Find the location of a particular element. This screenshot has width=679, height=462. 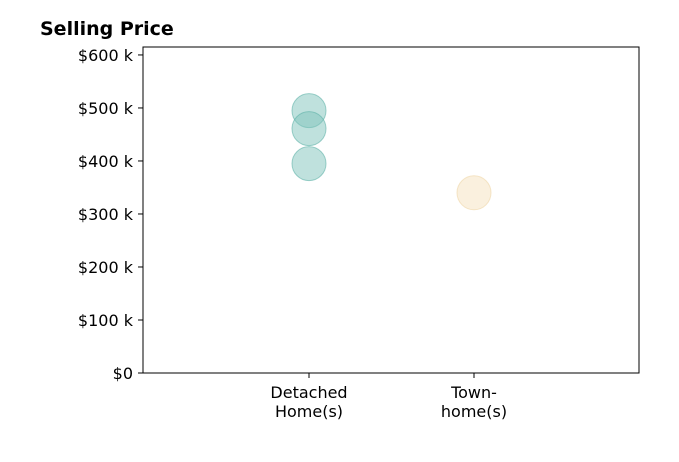

x-tick-label: Detached is located at coordinates (308, 392).